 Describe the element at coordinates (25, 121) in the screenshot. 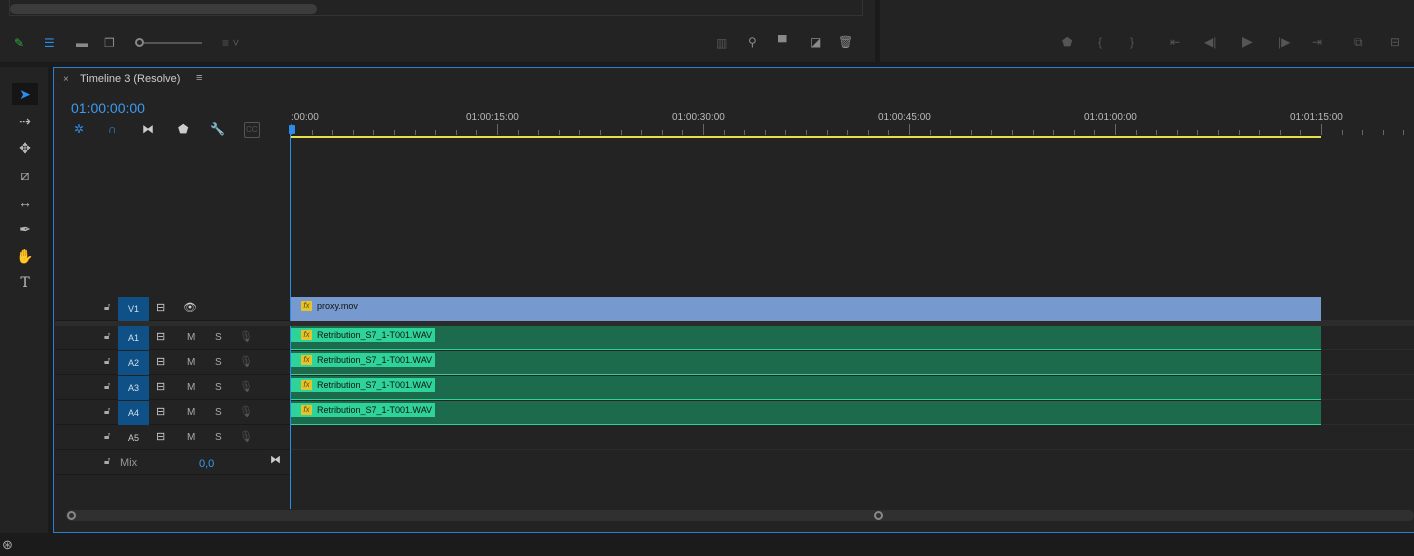

I see `track-select-tool-icon: ⇢` at that location.